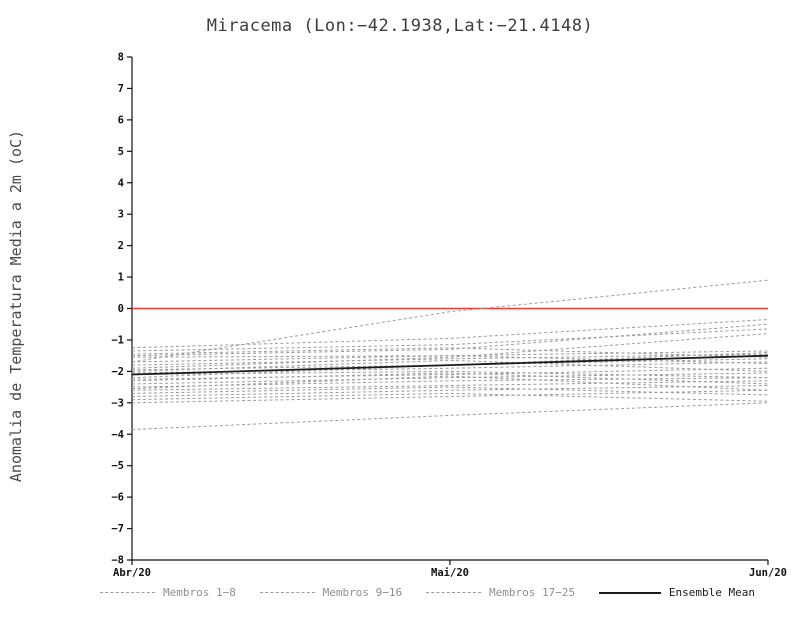  I want to click on legend-label: Membros 1−8, so click(199, 592).